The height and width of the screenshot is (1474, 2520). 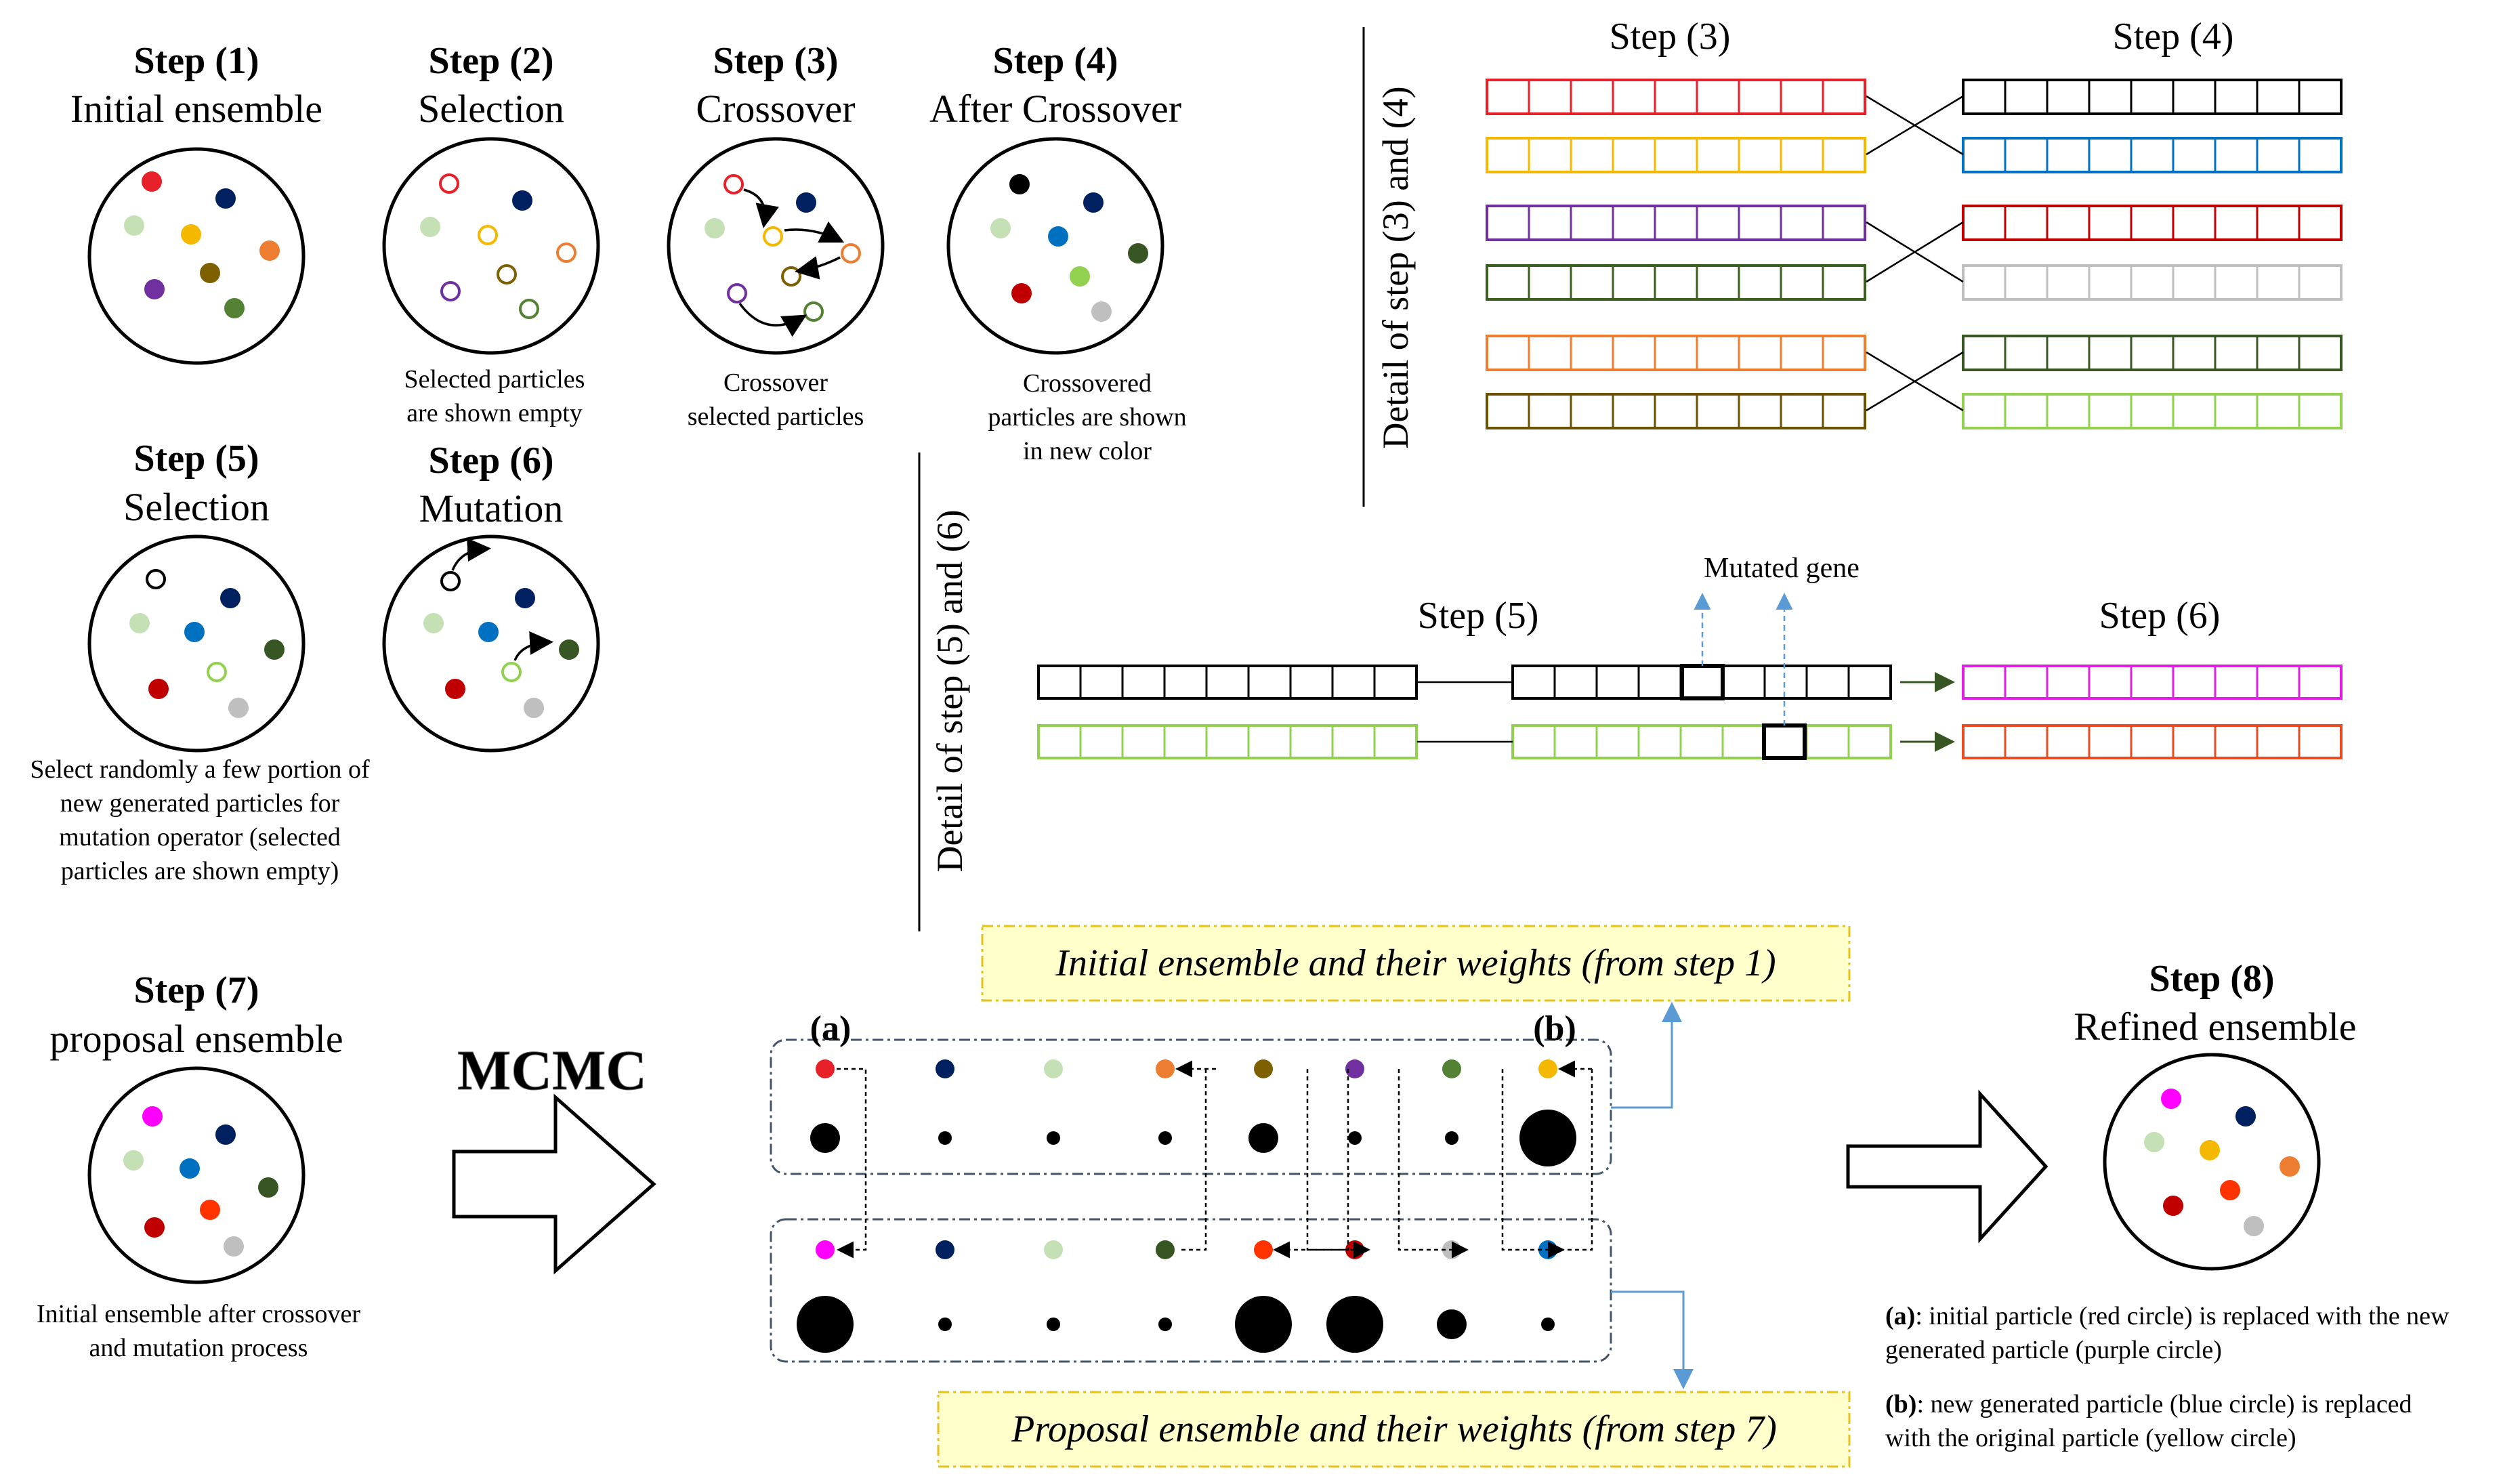 What do you see at coordinates (494, 396) in the screenshot?
I see `step-2-caption: Selected particles are shown empty` at bounding box center [494, 396].